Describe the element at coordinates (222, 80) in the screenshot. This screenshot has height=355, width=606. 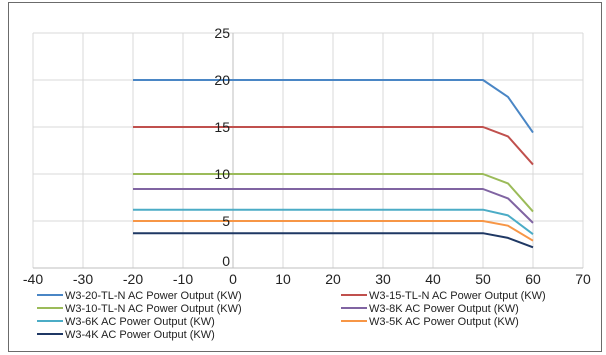
I see `y-tick-label: 20` at that location.